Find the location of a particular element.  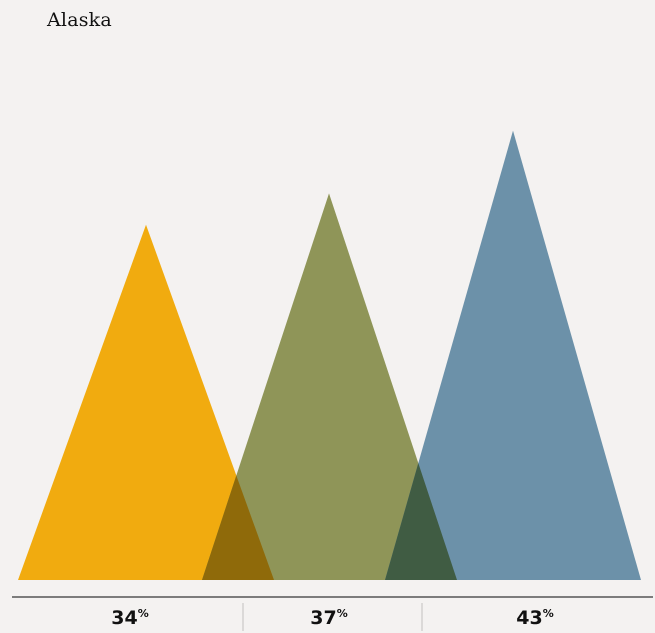

labels-layer: 34% 37% 43% is located at coordinates (332, 618).